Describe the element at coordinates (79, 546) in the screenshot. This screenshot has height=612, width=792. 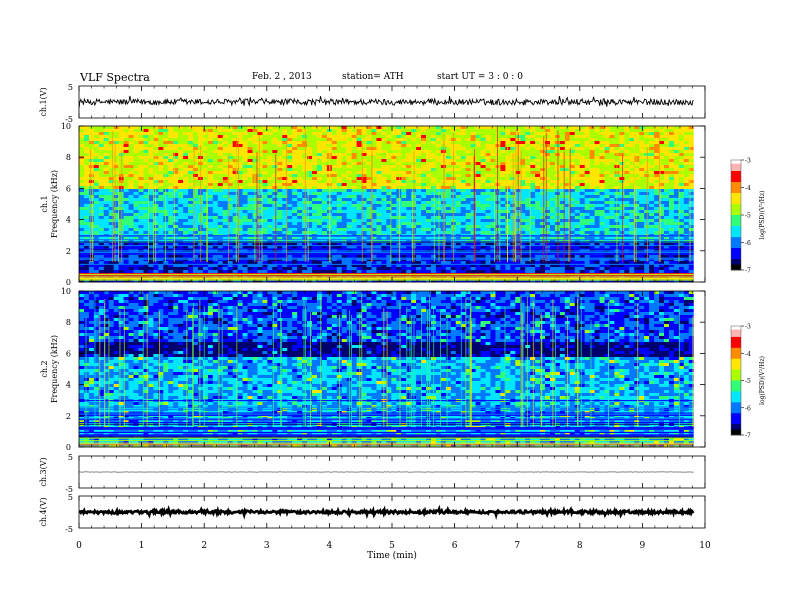
I see `x-tick-label: 0` at that location.